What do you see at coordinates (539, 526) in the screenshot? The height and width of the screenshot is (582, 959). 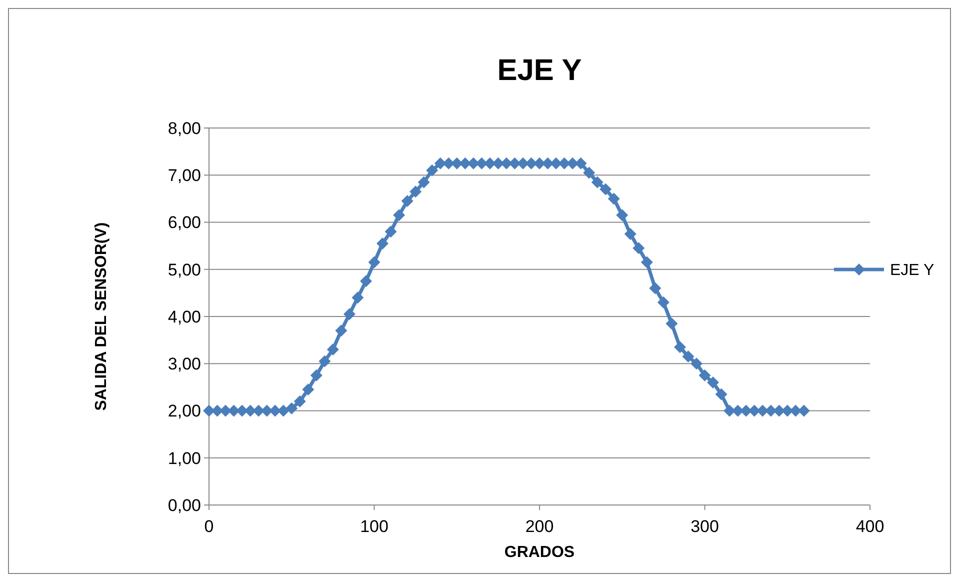 I see `x-tick-label: 200` at bounding box center [539, 526].